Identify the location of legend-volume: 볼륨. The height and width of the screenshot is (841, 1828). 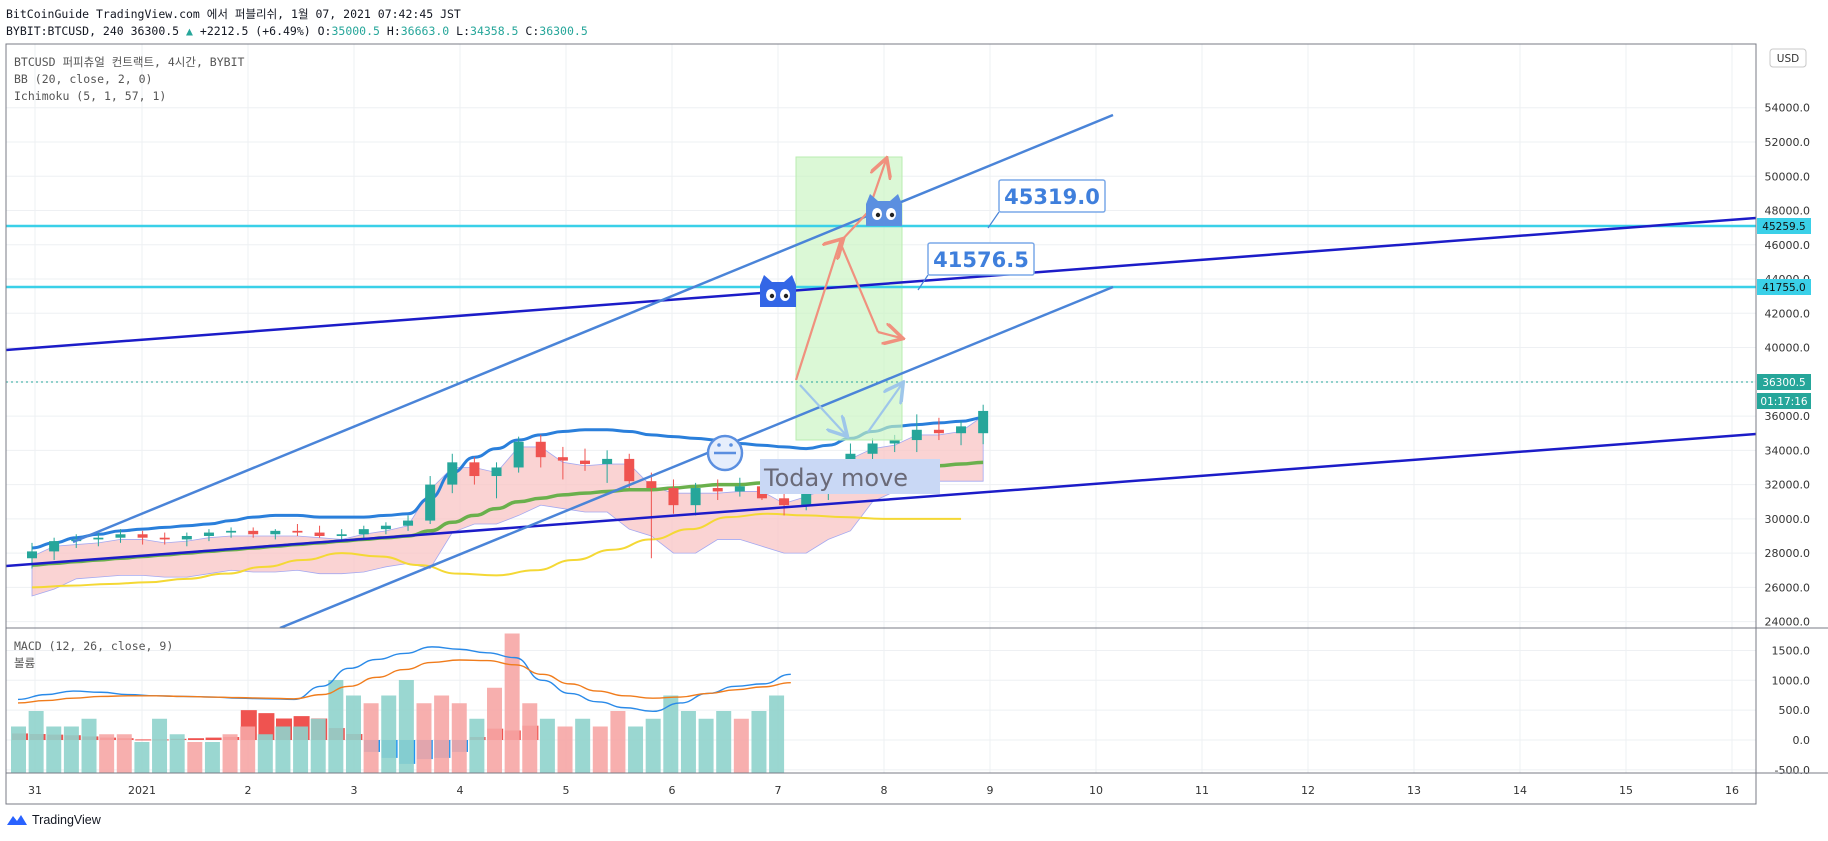
(24, 663).